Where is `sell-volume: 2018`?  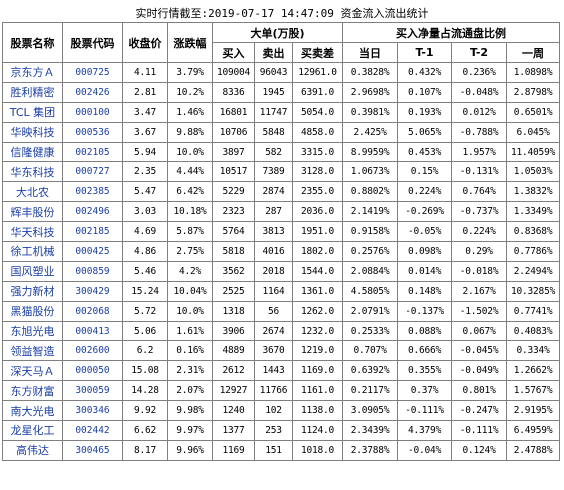
sell-volume: 2018 is located at coordinates (273, 271).